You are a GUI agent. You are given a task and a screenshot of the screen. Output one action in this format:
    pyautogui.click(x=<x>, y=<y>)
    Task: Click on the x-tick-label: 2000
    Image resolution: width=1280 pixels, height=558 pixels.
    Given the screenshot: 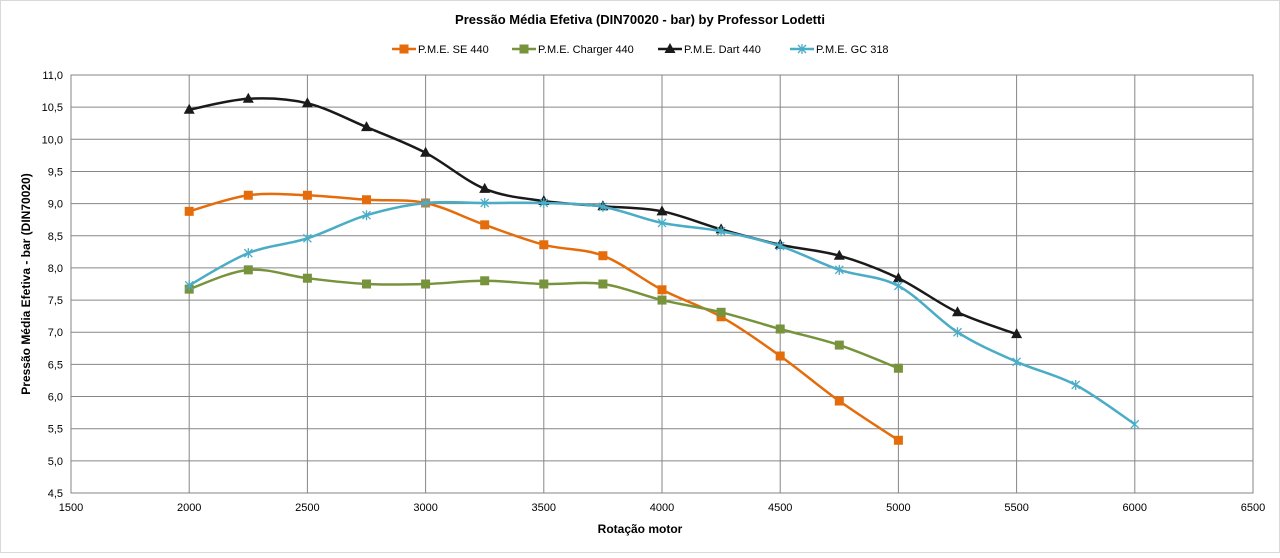 What is the action you would take?
    pyautogui.click(x=189, y=508)
    